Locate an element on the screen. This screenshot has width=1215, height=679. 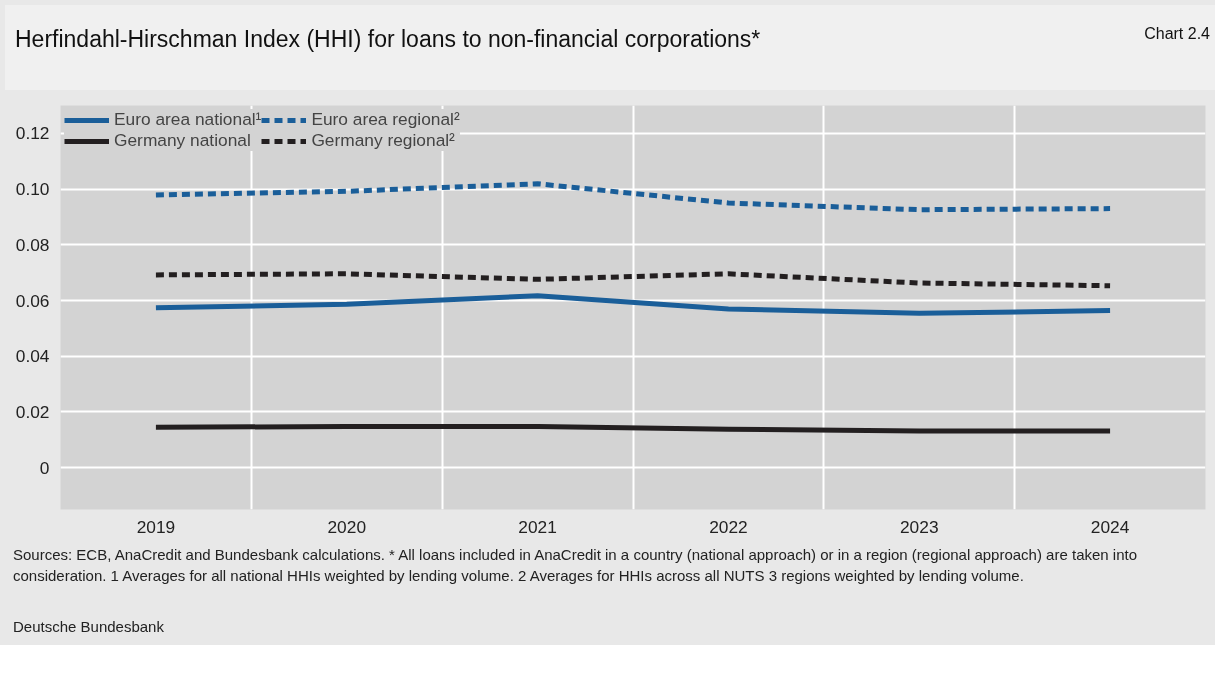
chart-title: Herfindahl-Hirschman Index (HHI) for loans to non-financial corporations* is located at coordinates (388, 39).